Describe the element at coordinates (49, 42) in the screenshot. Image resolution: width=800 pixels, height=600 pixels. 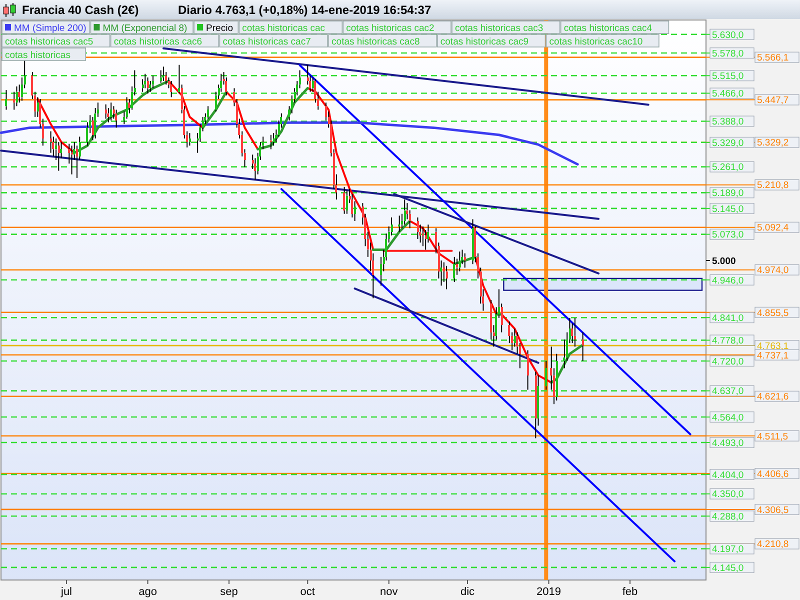
I see `annotation: cotas historicas cac5` at that location.